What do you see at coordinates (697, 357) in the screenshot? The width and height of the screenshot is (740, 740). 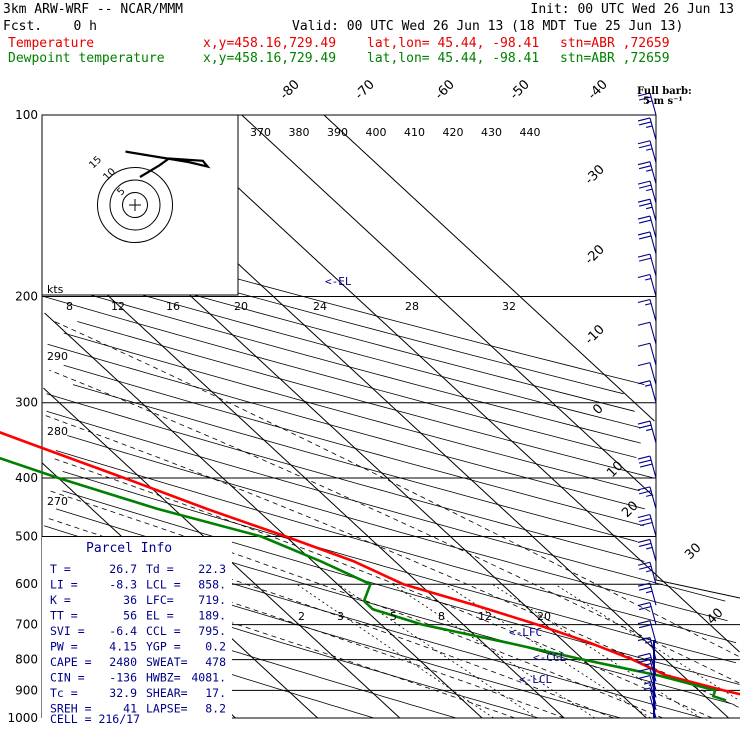 I see `plot-frame-right` at bounding box center [697, 357].